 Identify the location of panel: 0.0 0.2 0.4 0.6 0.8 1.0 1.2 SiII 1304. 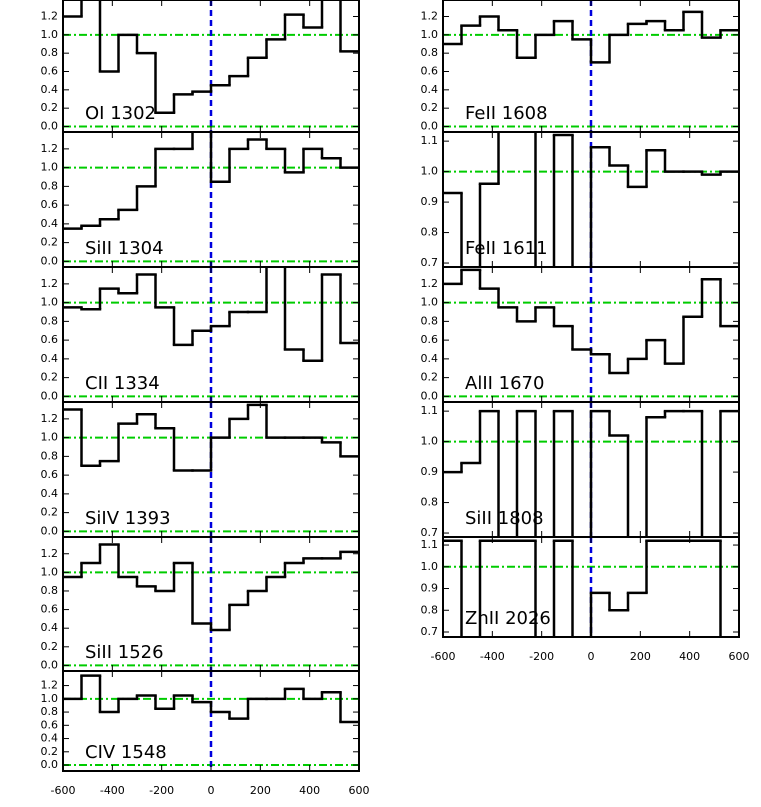
(200, 199).